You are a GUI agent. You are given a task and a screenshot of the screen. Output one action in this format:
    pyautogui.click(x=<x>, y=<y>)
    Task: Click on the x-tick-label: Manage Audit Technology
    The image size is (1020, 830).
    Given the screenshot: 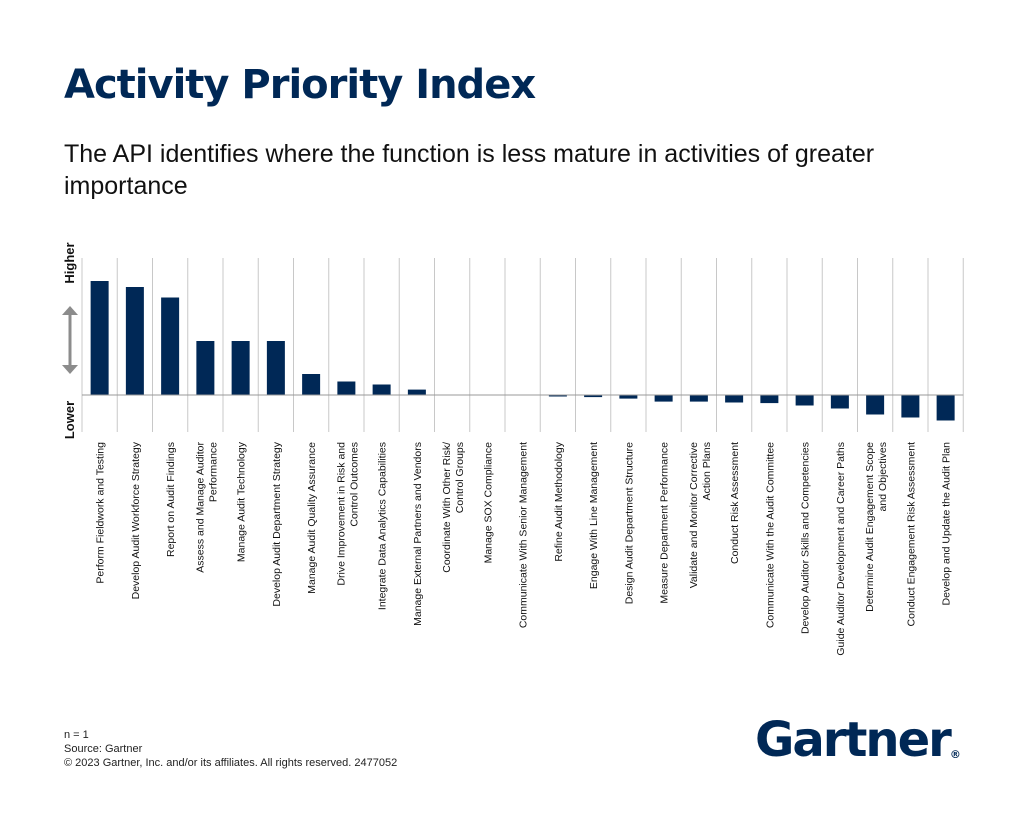 What is the action you would take?
    pyautogui.click(x=242, y=501)
    